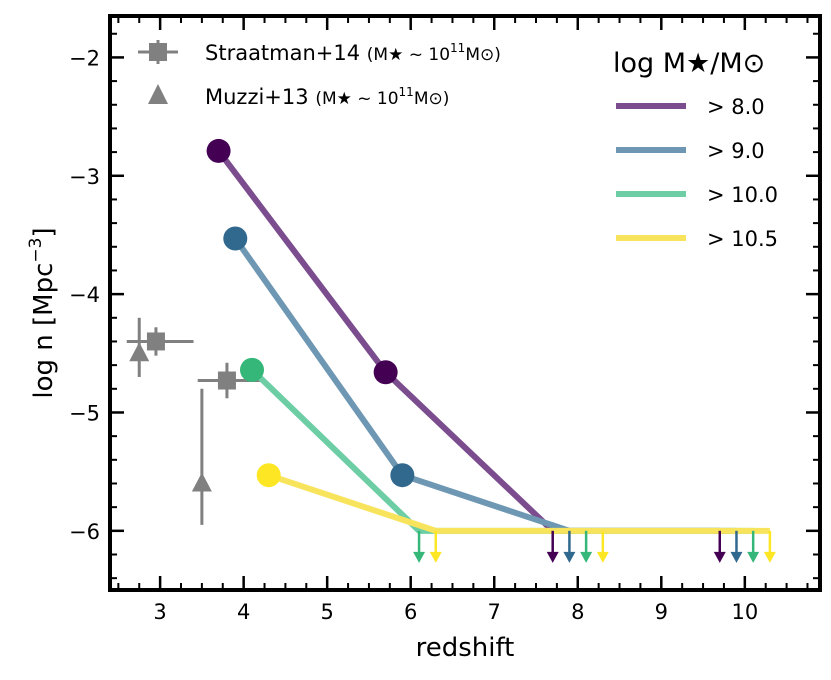  What do you see at coordinates (158, 94) in the screenshot?
I see `legend-triangle-marker` at bounding box center [158, 94].